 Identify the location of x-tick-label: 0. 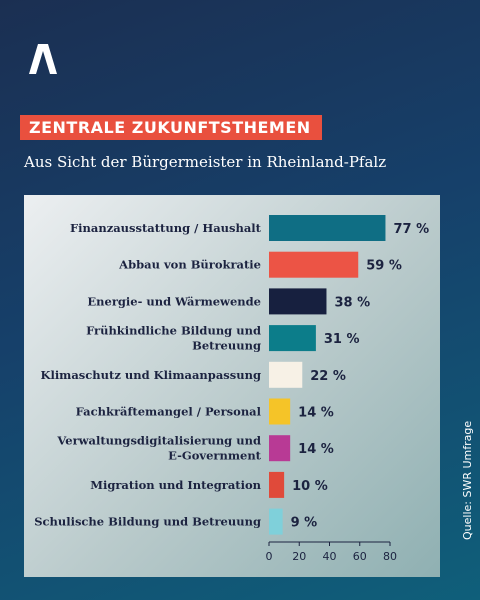
(269, 556).